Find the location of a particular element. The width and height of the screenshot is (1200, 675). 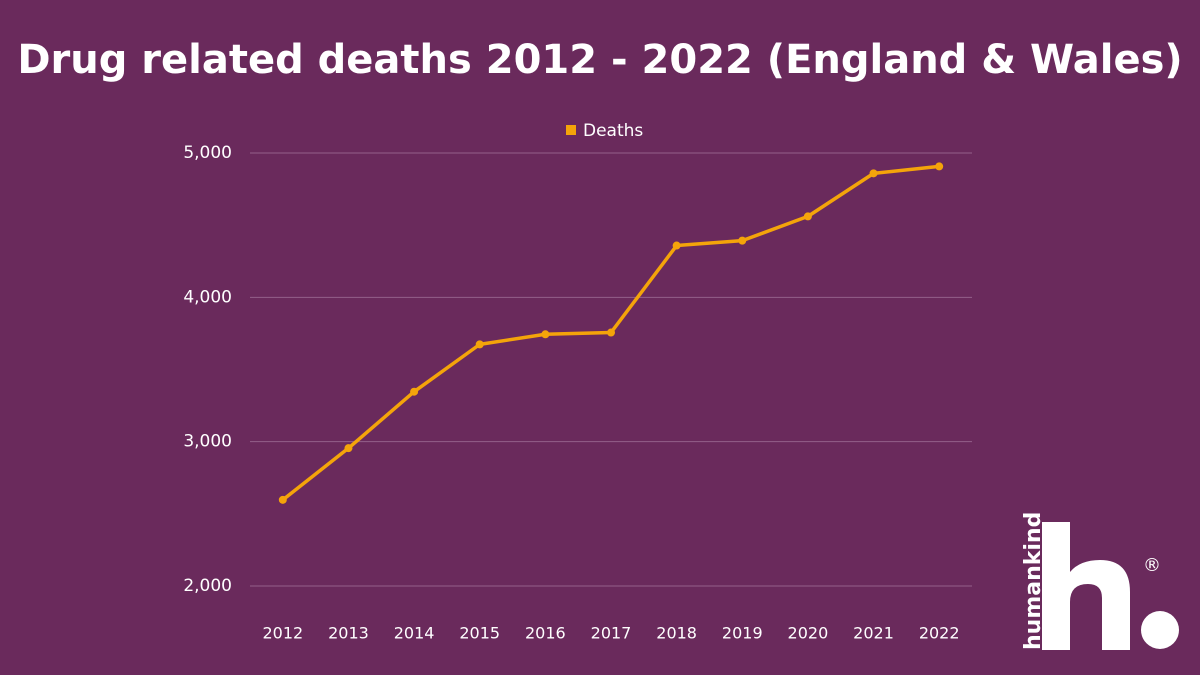

x-tick-label: 2018 is located at coordinates (676, 633).